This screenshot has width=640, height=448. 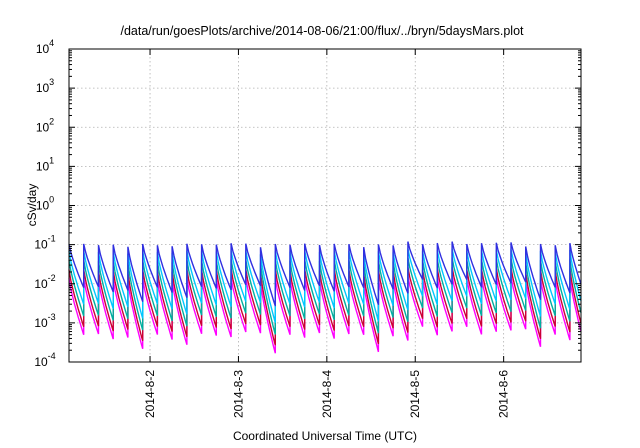 What do you see at coordinates (150, 394) in the screenshot?
I see `x-tick-label: 2014-8-2` at bounding box center [150, 394].